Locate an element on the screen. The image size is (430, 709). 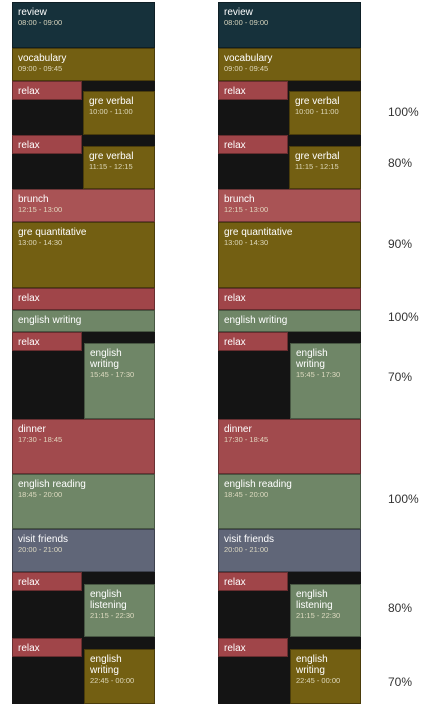
completion-percent: 90% is located at coordinates (408, 244).